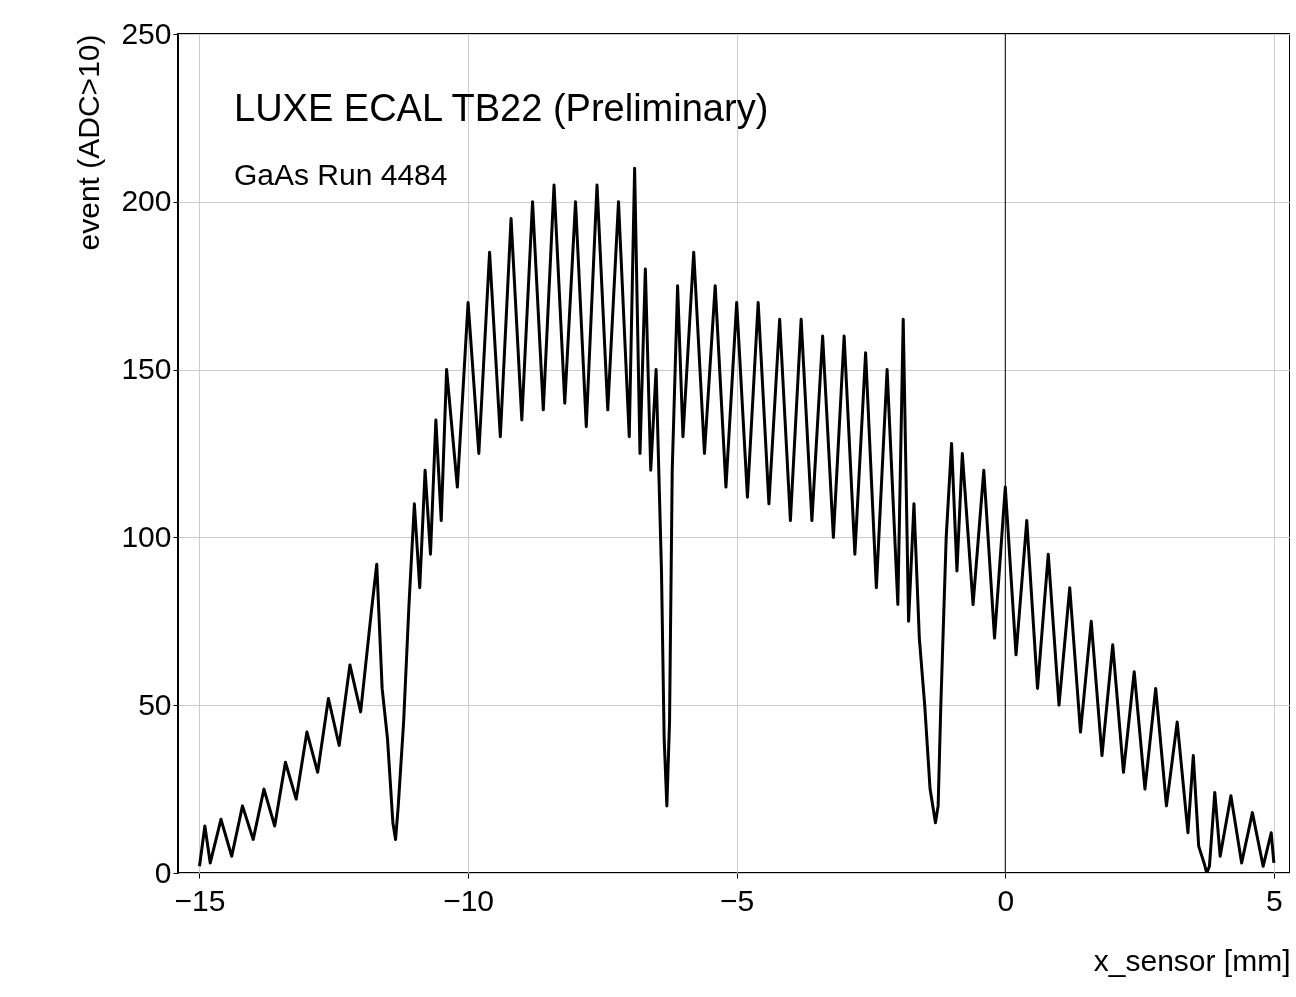 The width and height of the screenshot is (1296, 997). Describe the element at coordinates (146, 536) in the screenshot. I see `y-tick-label: 100` at that location.